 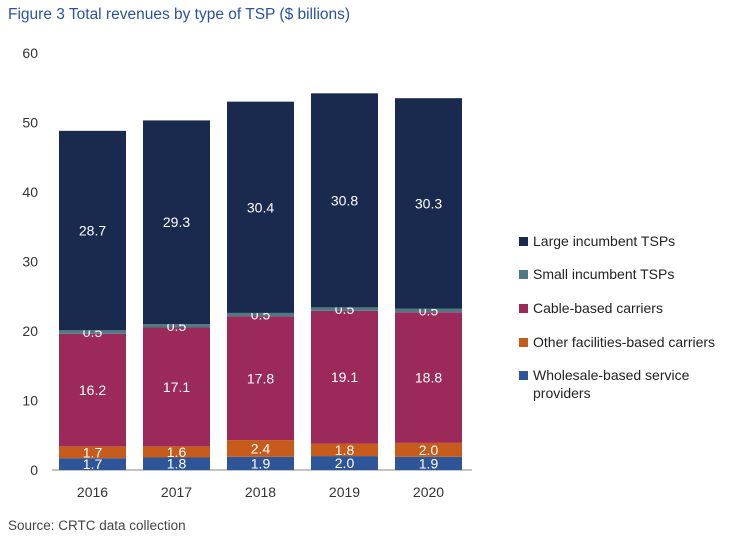 I want to click on y-tick-label: 40, so click(x=30, y=192).